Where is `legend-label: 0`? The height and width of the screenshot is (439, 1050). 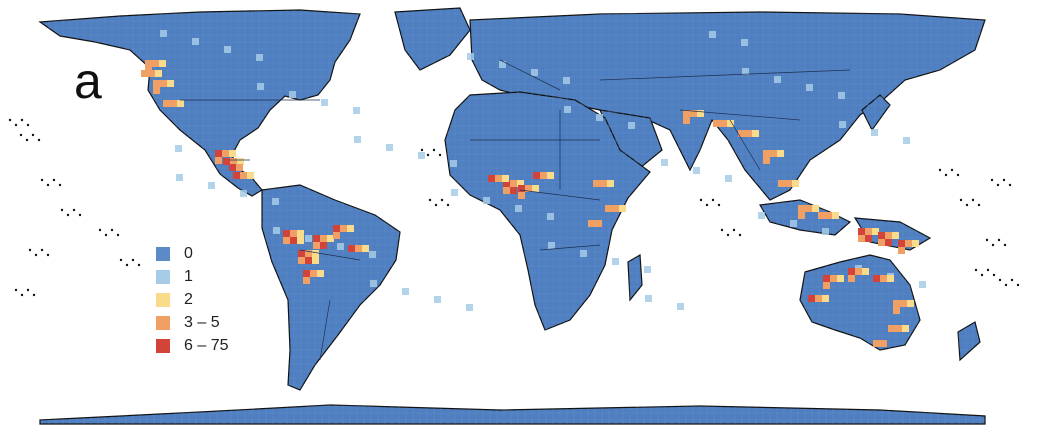
legend-label: 0 is located at coordinates (188, 253).